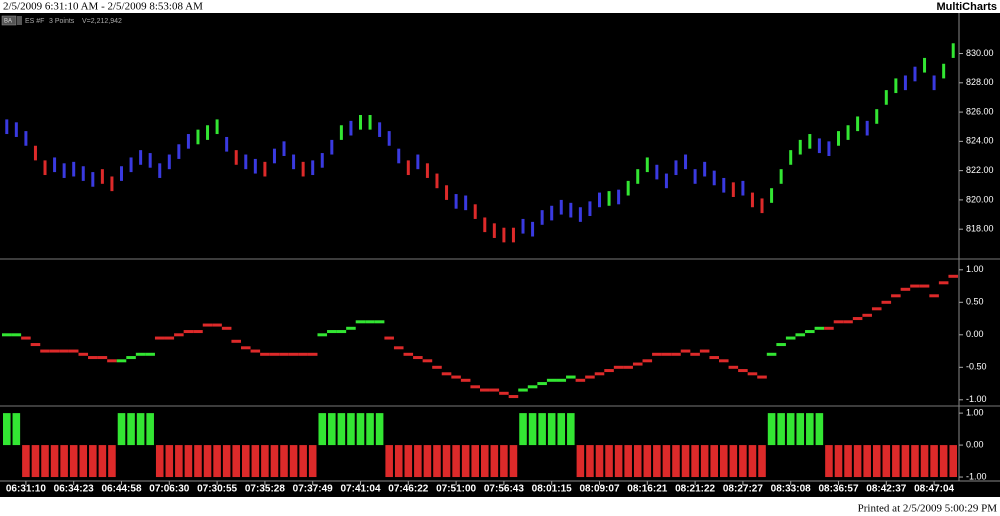  Describe the element at coordinates (62, 21) in the screenshot. I see `legend-resolution: 3 Points` at that location.